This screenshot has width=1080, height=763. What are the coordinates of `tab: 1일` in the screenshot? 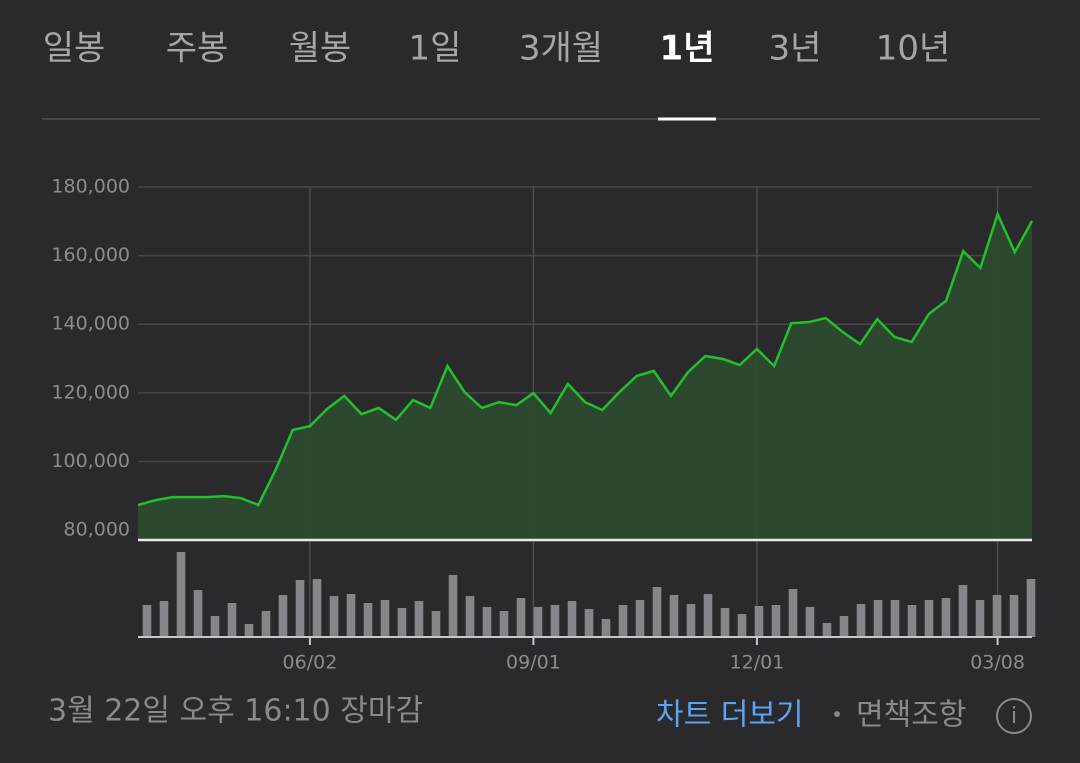 It's located at (435, 49).